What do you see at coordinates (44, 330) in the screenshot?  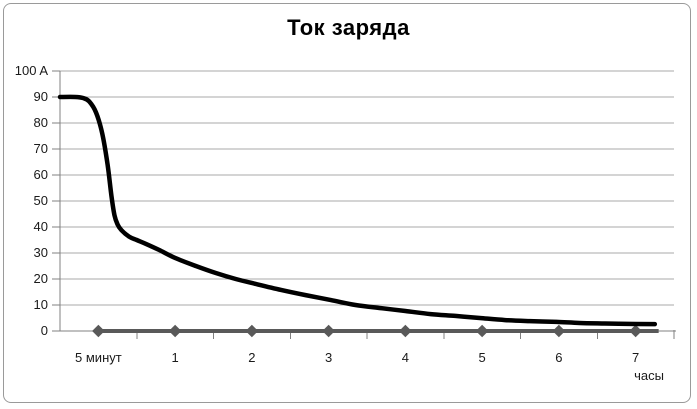 I see `y-axis-label: 0` at bounding box center [44, 330].